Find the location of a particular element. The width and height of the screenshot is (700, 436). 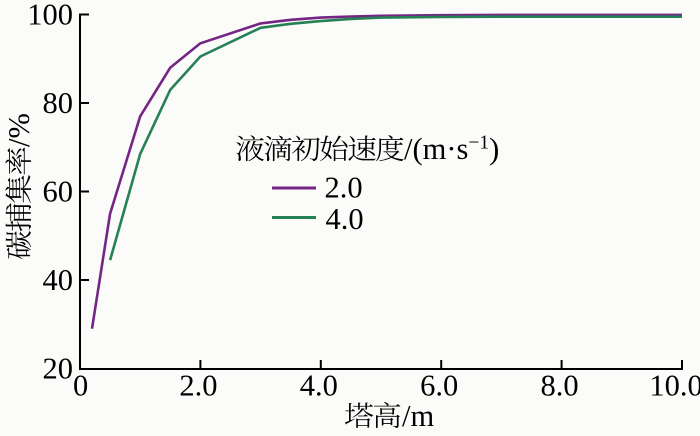

svg-text: 80 is located at coordinates (58, 103).